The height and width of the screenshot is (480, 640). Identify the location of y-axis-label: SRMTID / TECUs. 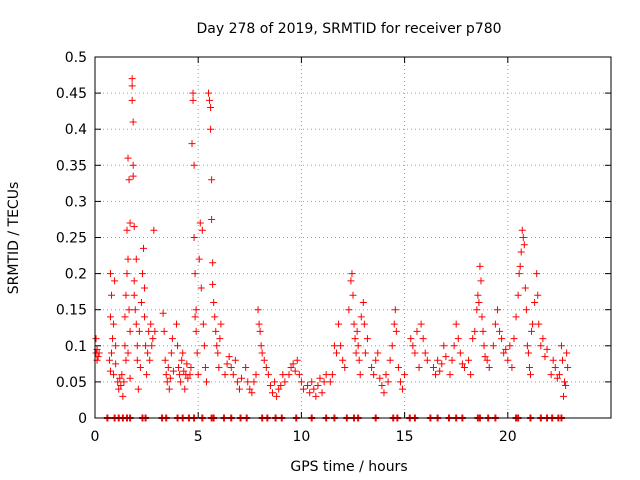
(14, 238).